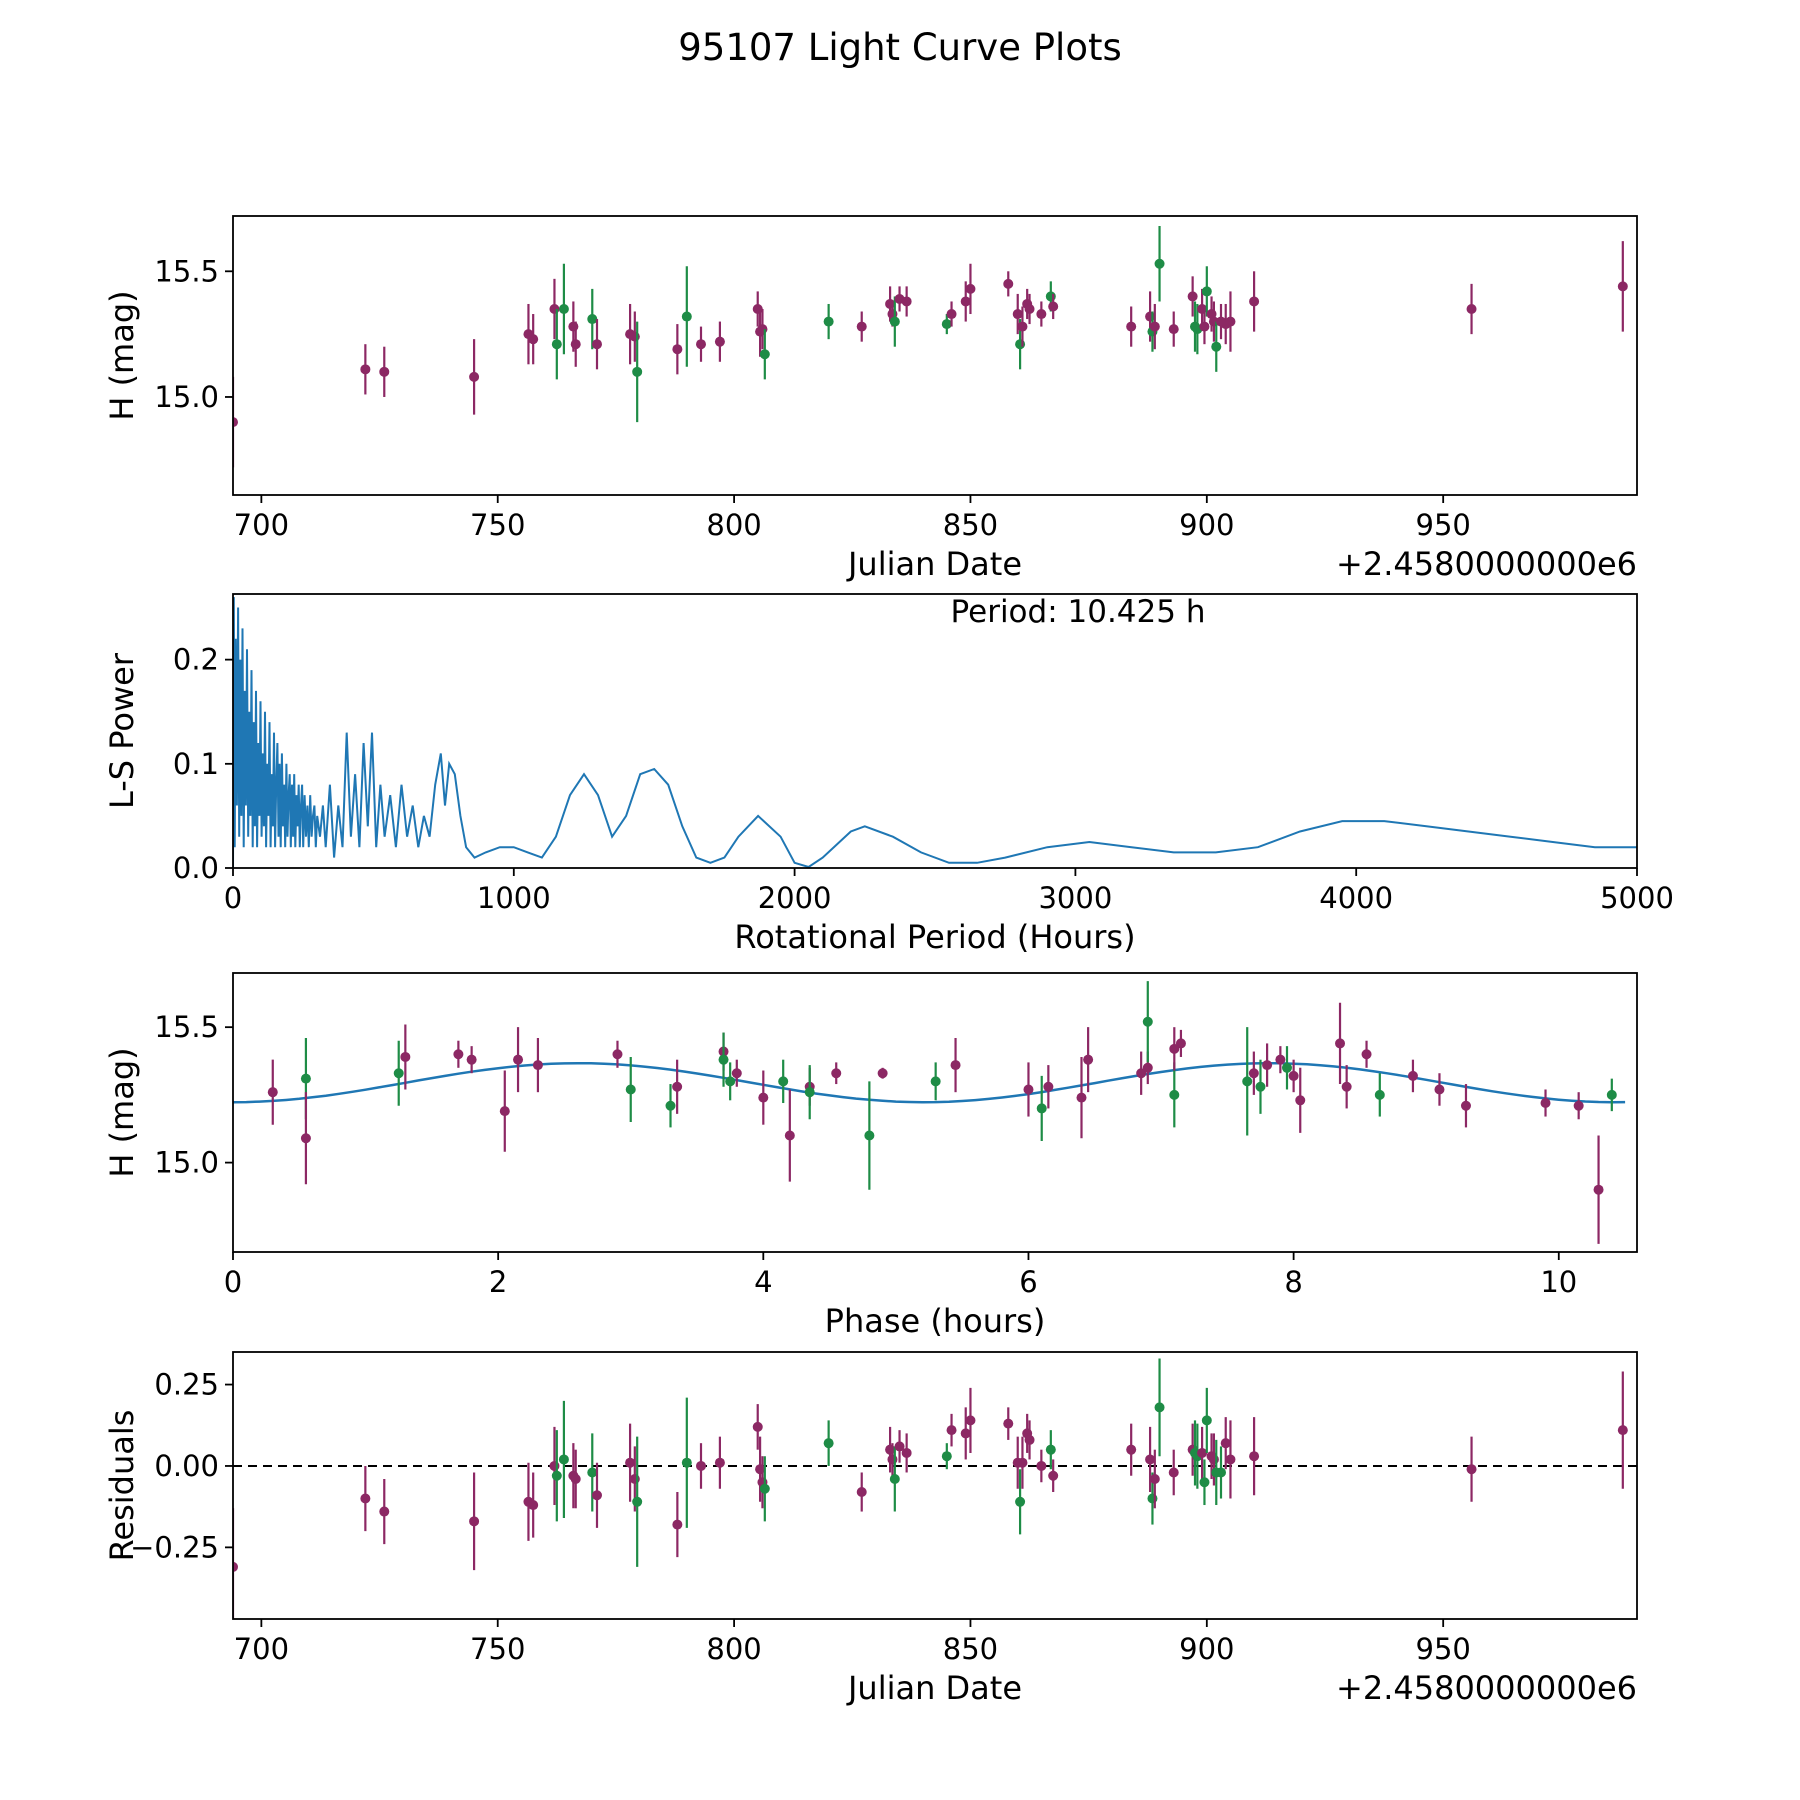 Image resolution: width=1800 pixels, height=1800 pixels. Describe the element at coordinates (186, 1385) in the screenshot. I see `y-tick-label: 0.25` at that location.